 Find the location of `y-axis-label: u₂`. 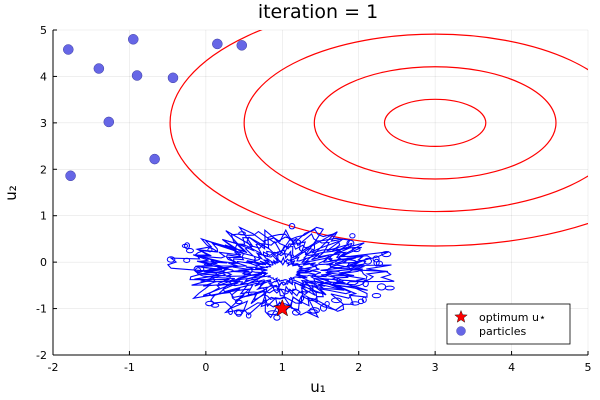

y-axis-label: u₂ is located at coordinates (11, 193).